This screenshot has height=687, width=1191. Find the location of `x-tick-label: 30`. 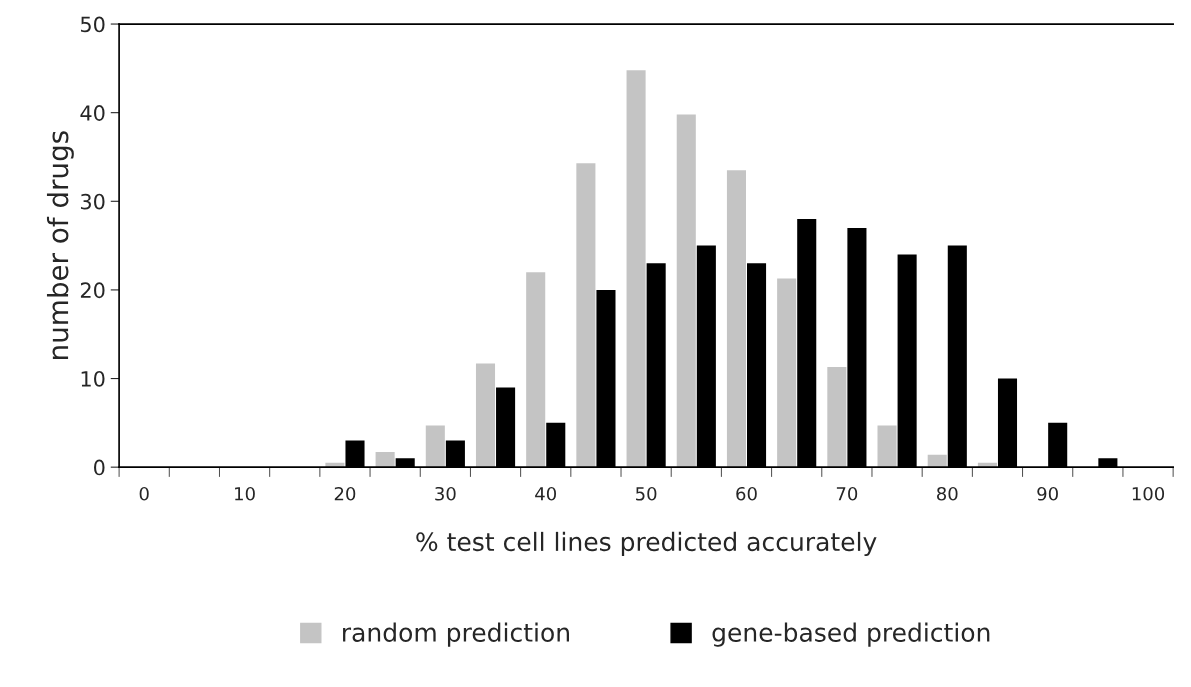

x-tick-label: 30 is located at coordinates (445, 493).